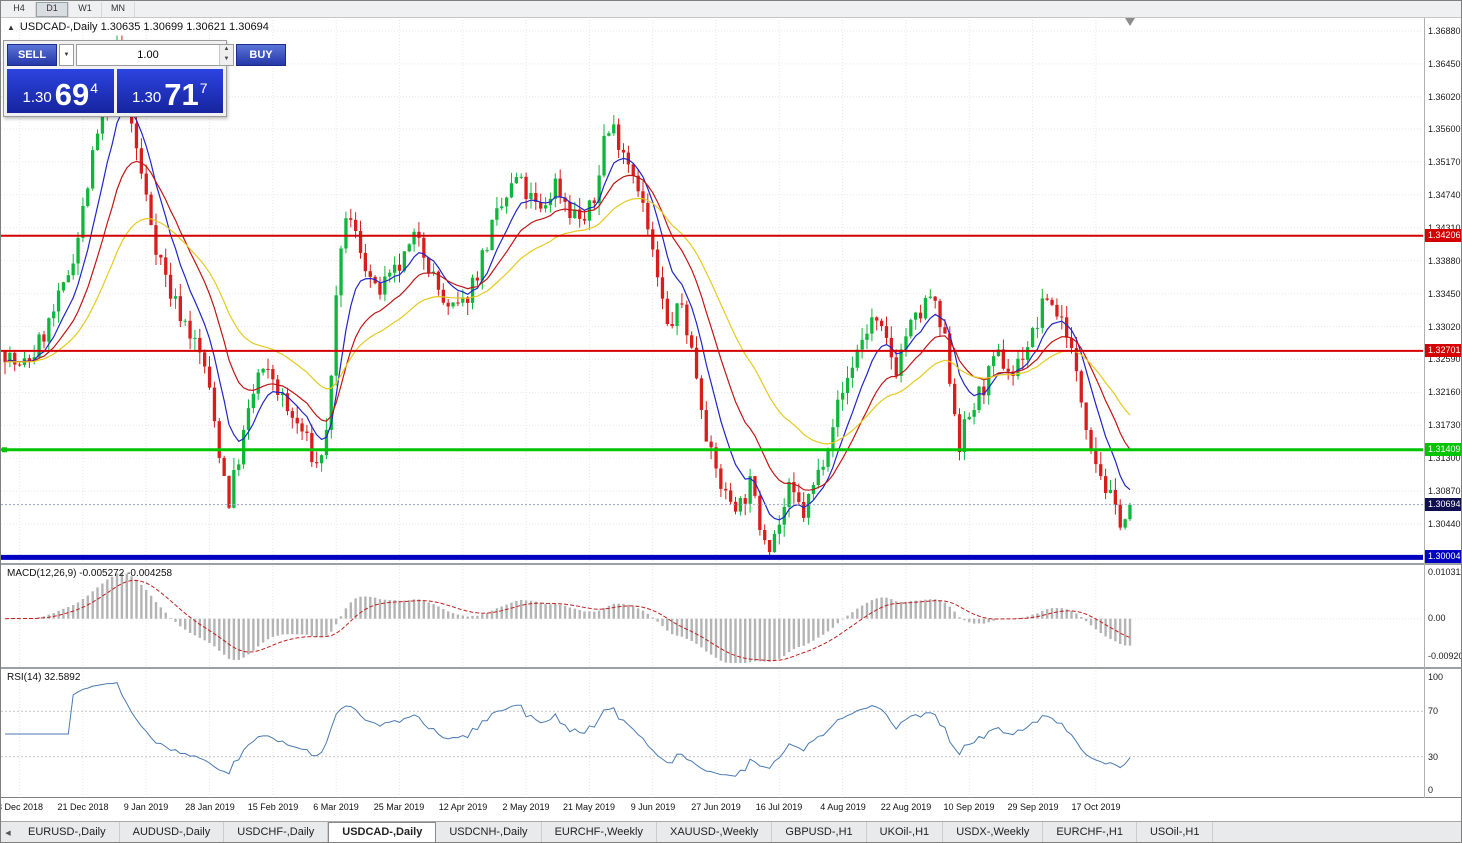 The height and width of the screenshot is (843, 1462). Describe the element at coordinates (276, 832) in the screenshot. I see `chart-tab-usdchf-daily: USDCHF-,Daily` at that location.